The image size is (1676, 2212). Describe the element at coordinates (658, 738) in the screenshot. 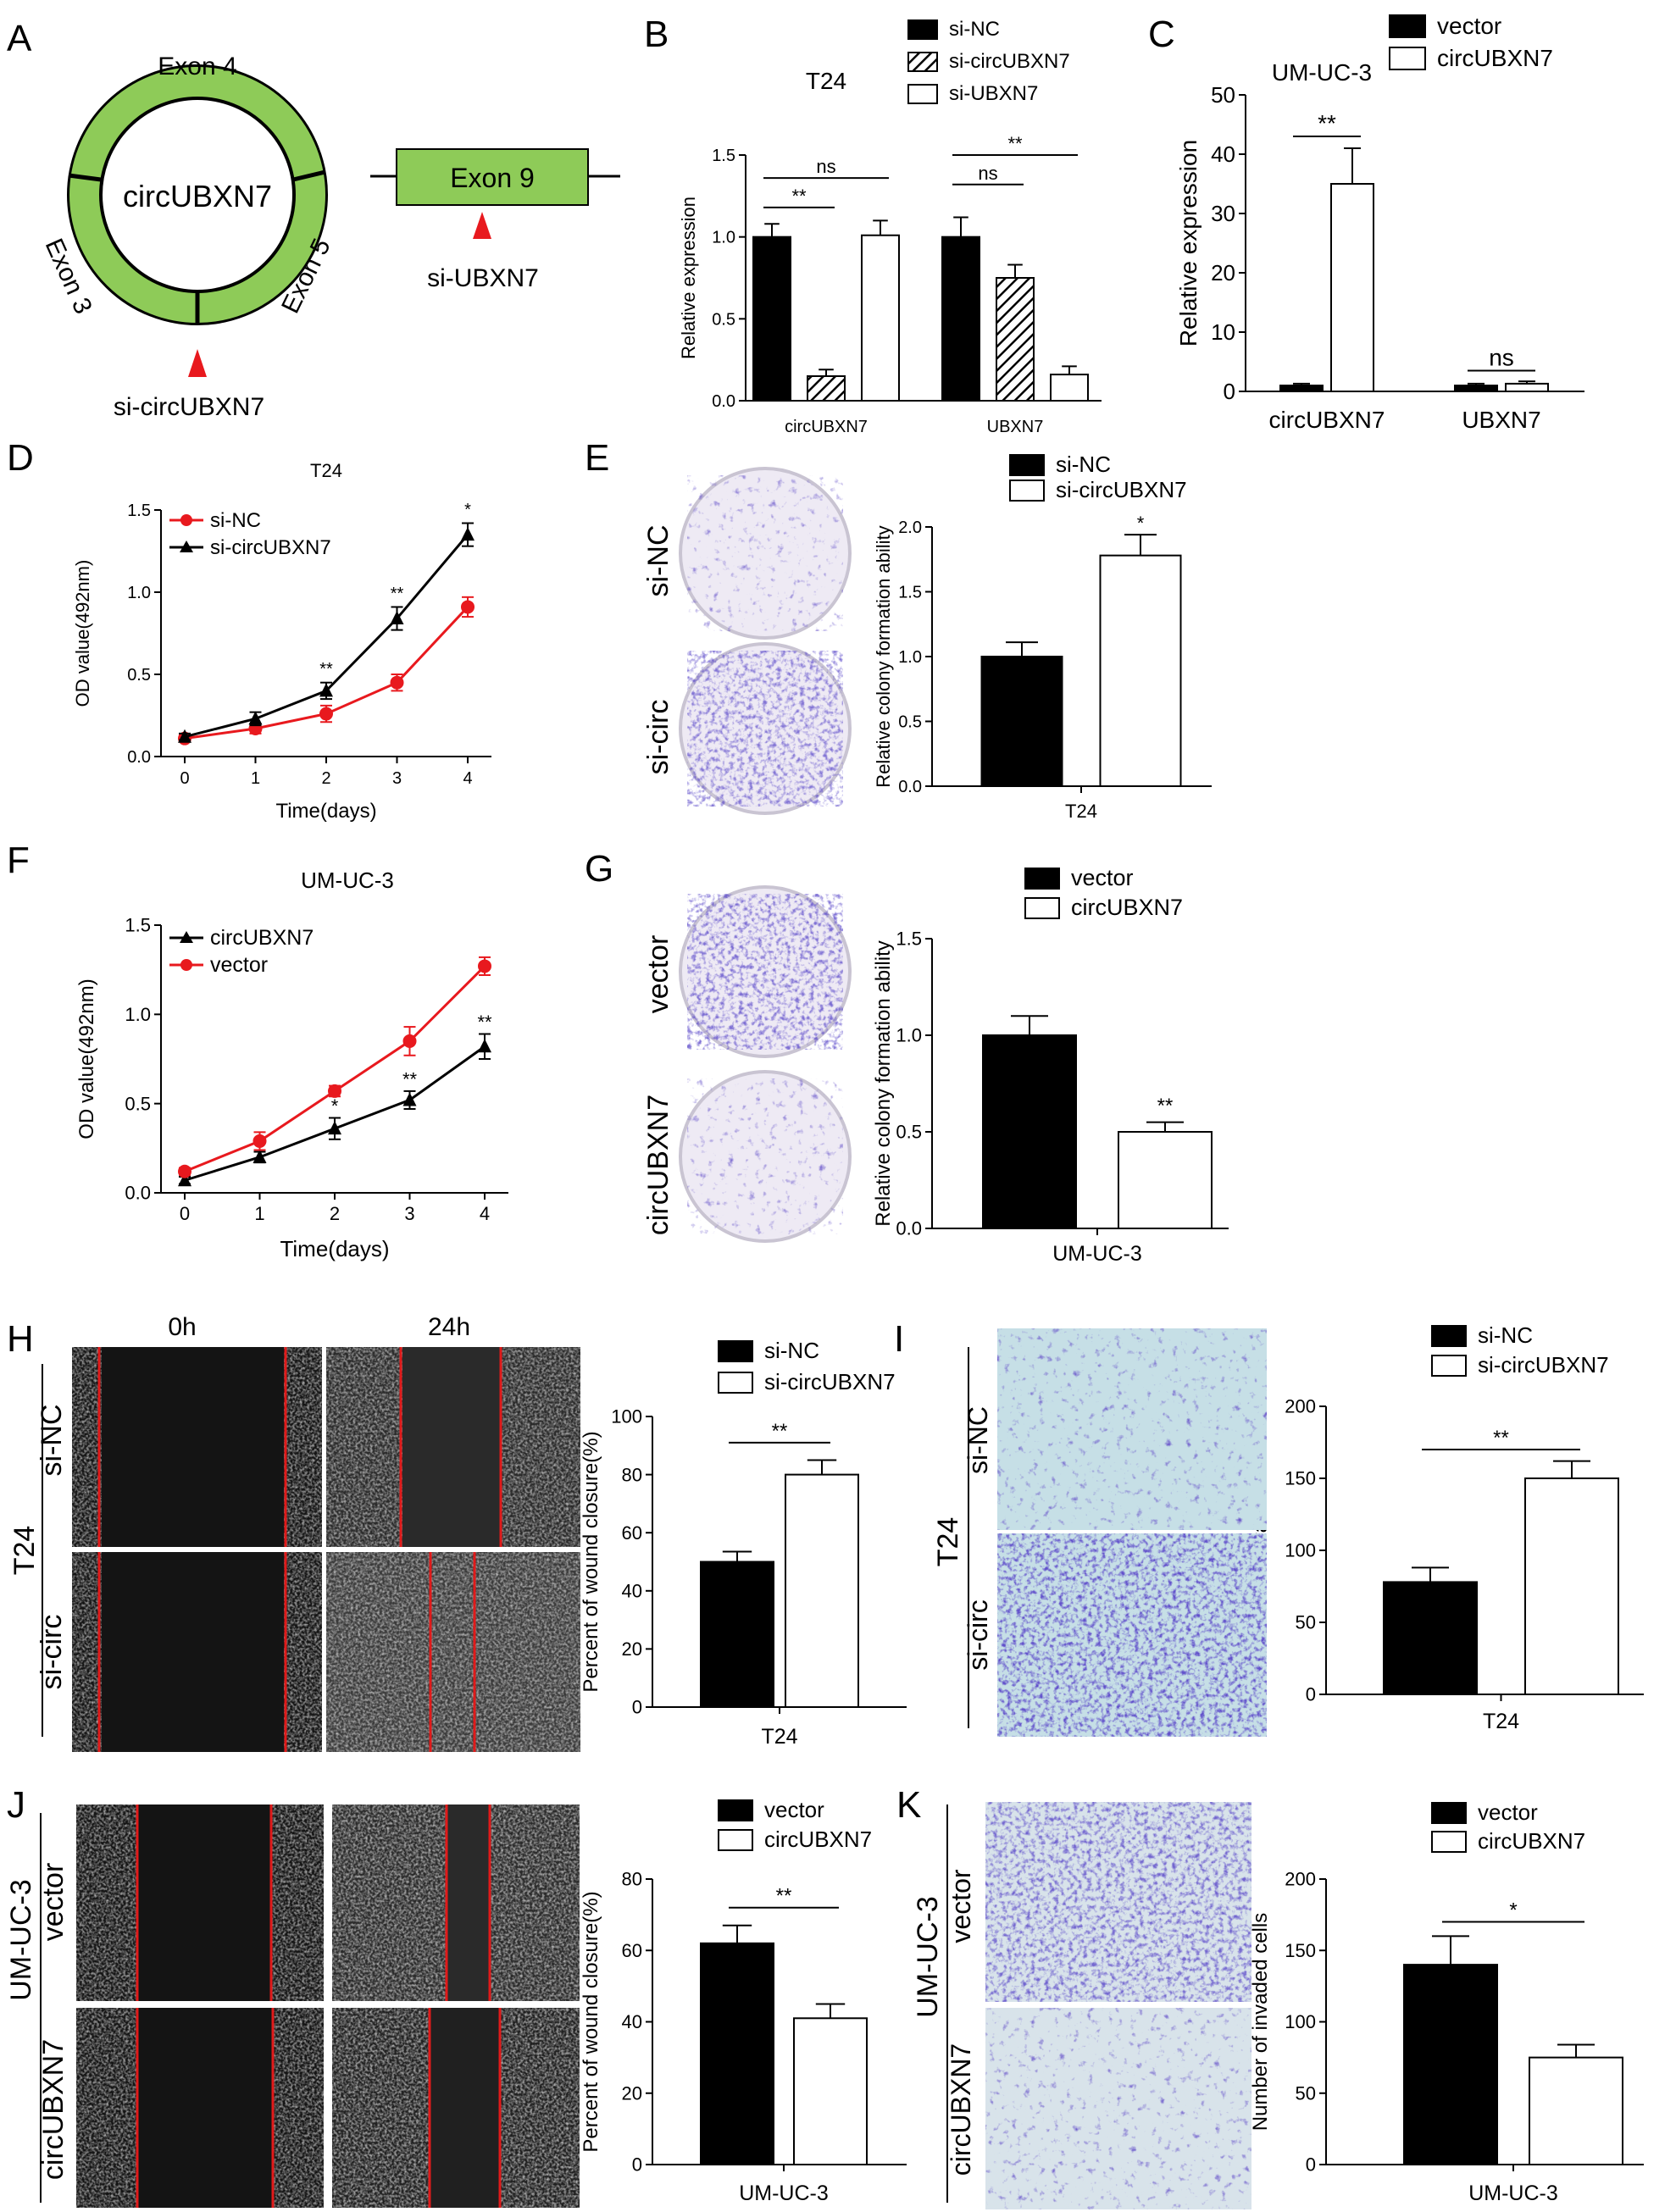

I see `plate-e-bottom-label: si-circ` at that location.